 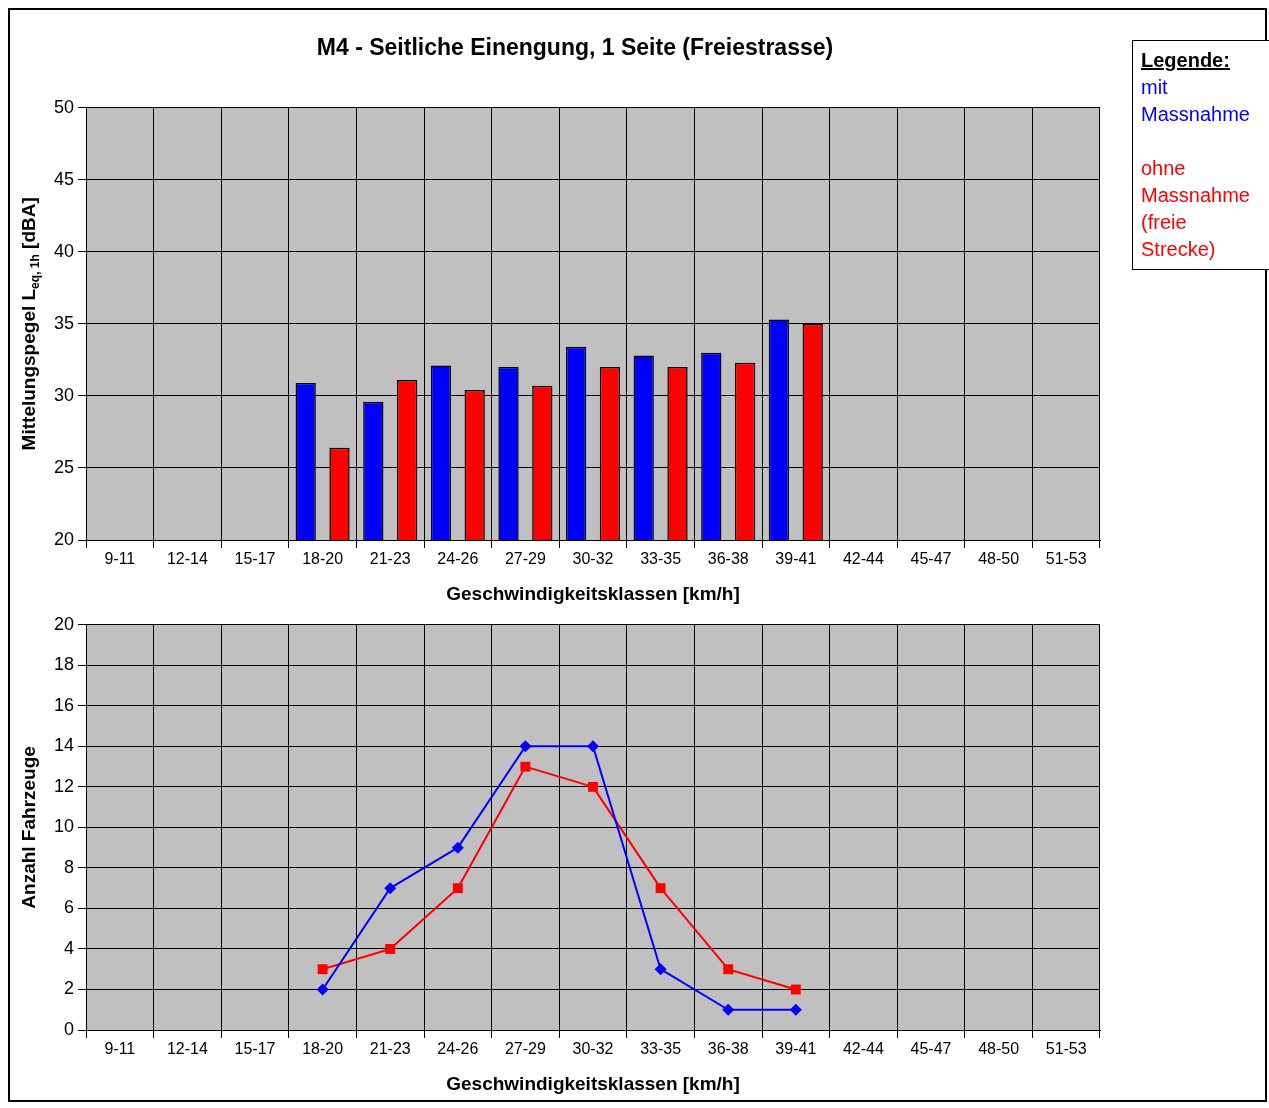 I want to click on y-tick-label: 4, so click(x=69, y=947).